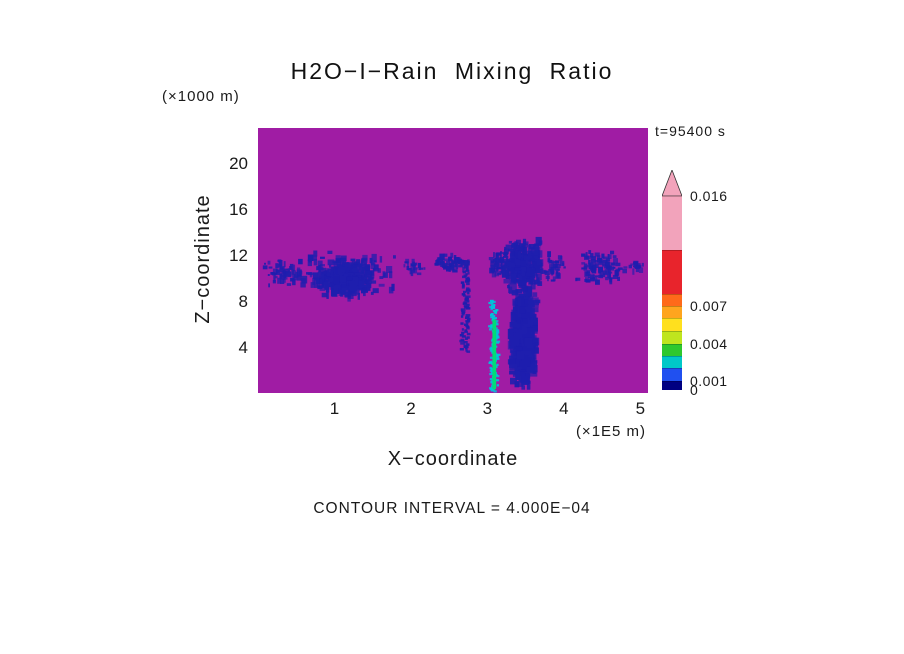 The height and width of the screenshot is (654, 904). I want to click on z-tick-label: 20, so click(238, 163).